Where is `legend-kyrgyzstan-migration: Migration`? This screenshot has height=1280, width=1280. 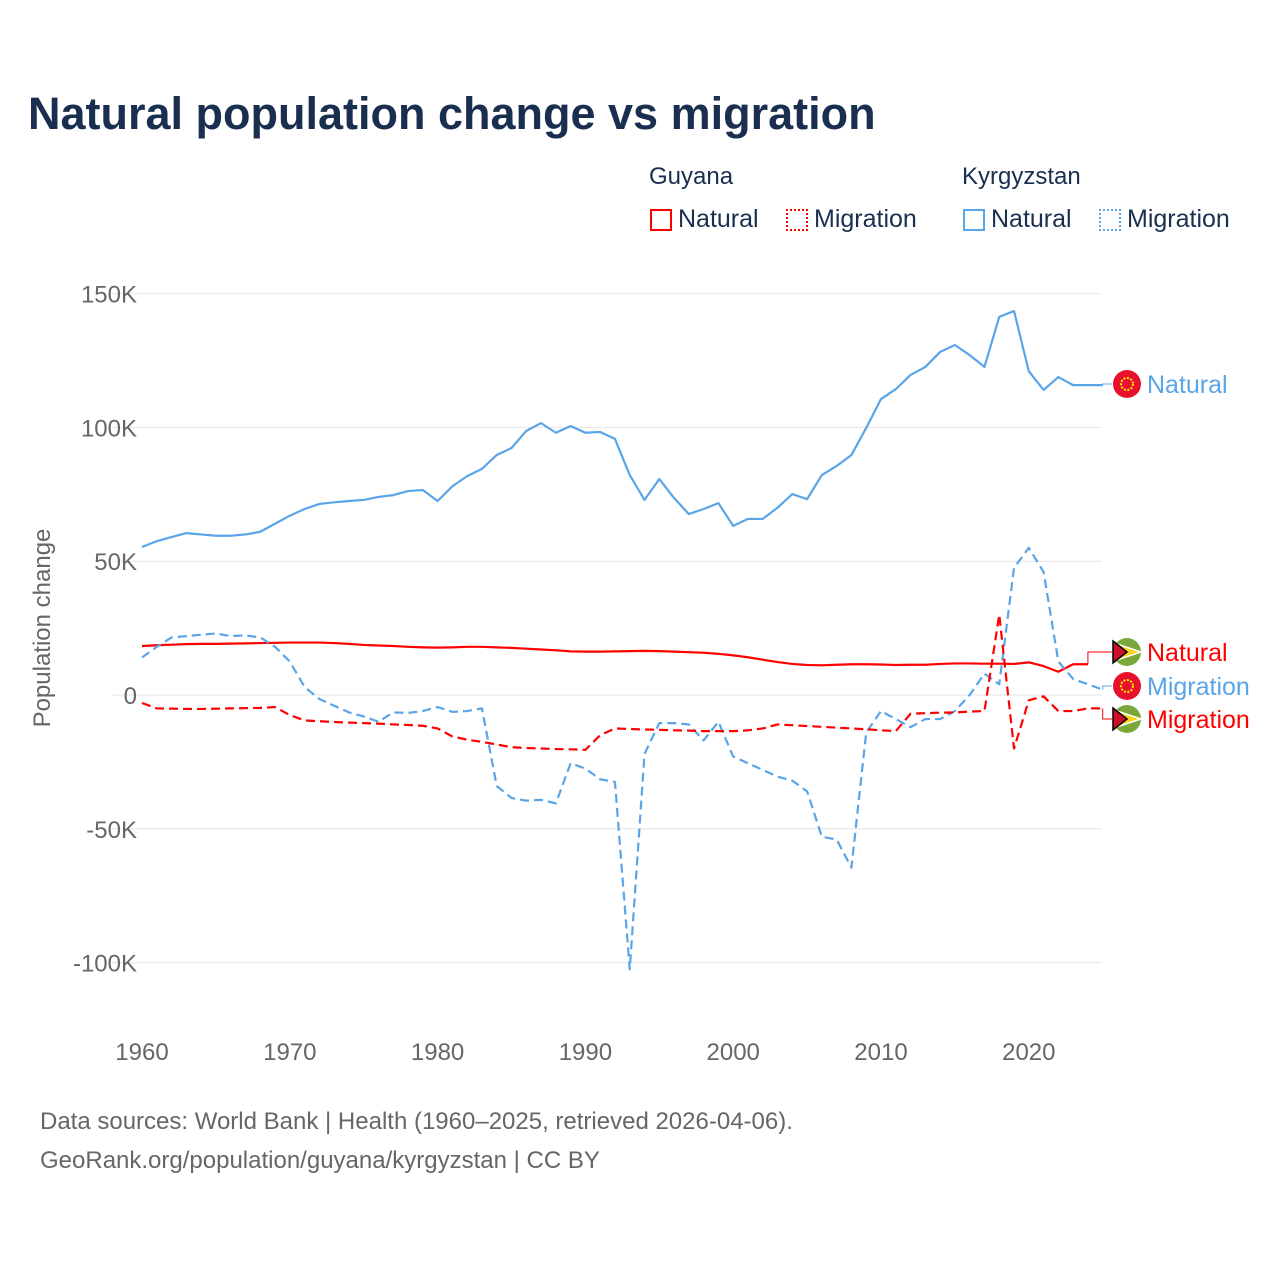 legend-kyrgyzstan-migration: Migration is located at coordinates (1164, 219).